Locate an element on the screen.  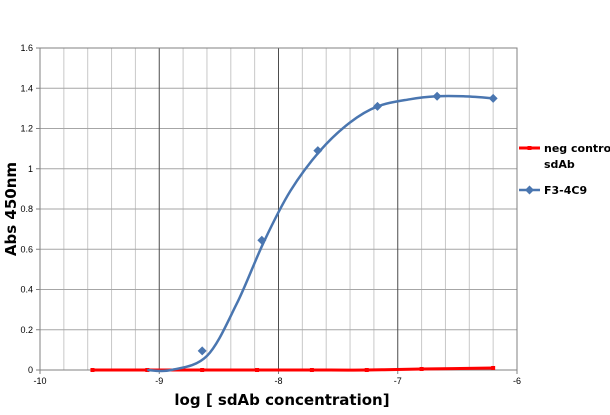
legend-label: sdAb is located at coordinates (559, 164).